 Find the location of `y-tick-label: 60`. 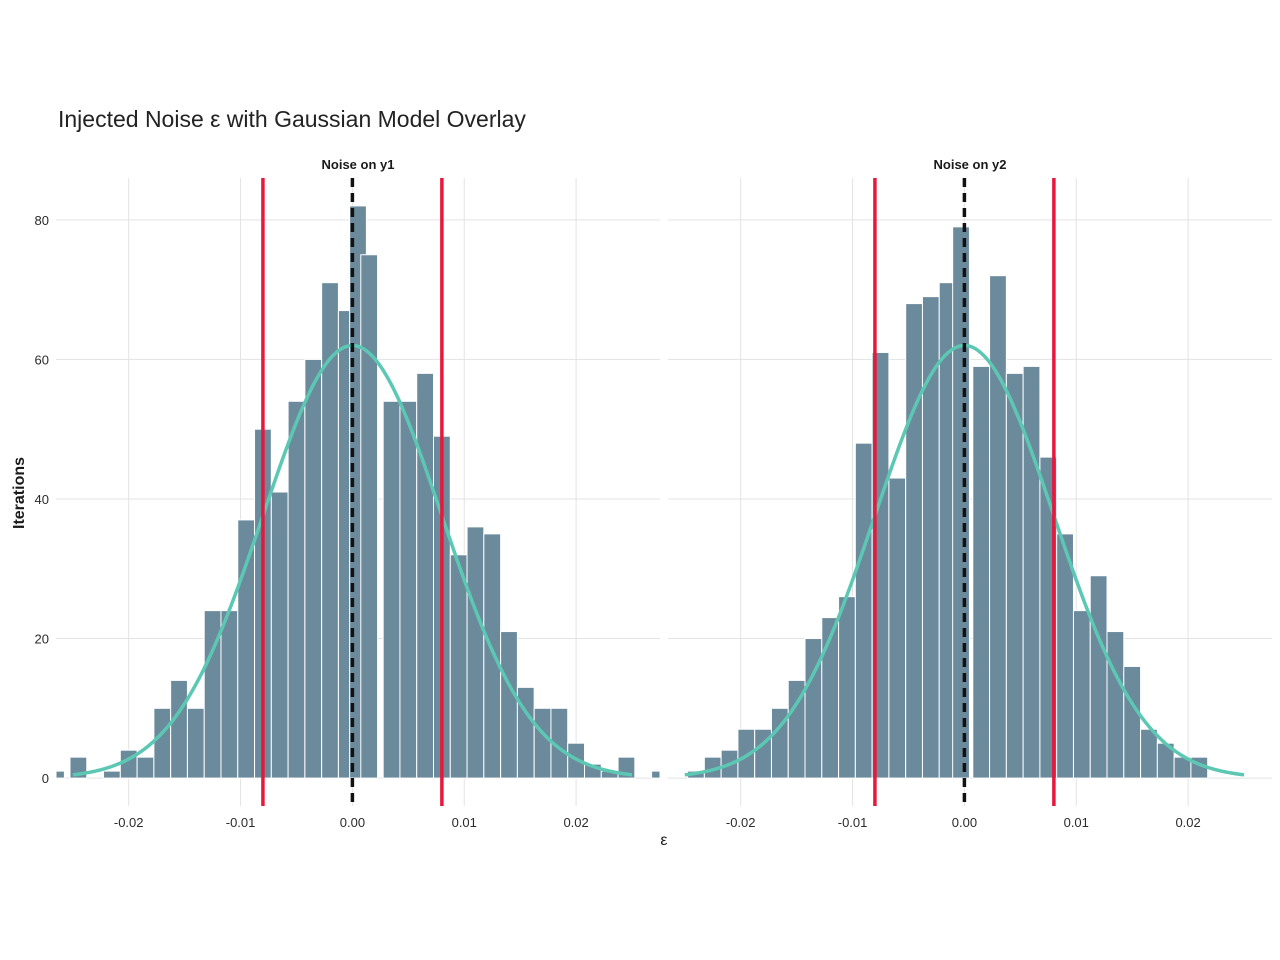

y-tick-label: 60 is located at coordinates (42, 359).